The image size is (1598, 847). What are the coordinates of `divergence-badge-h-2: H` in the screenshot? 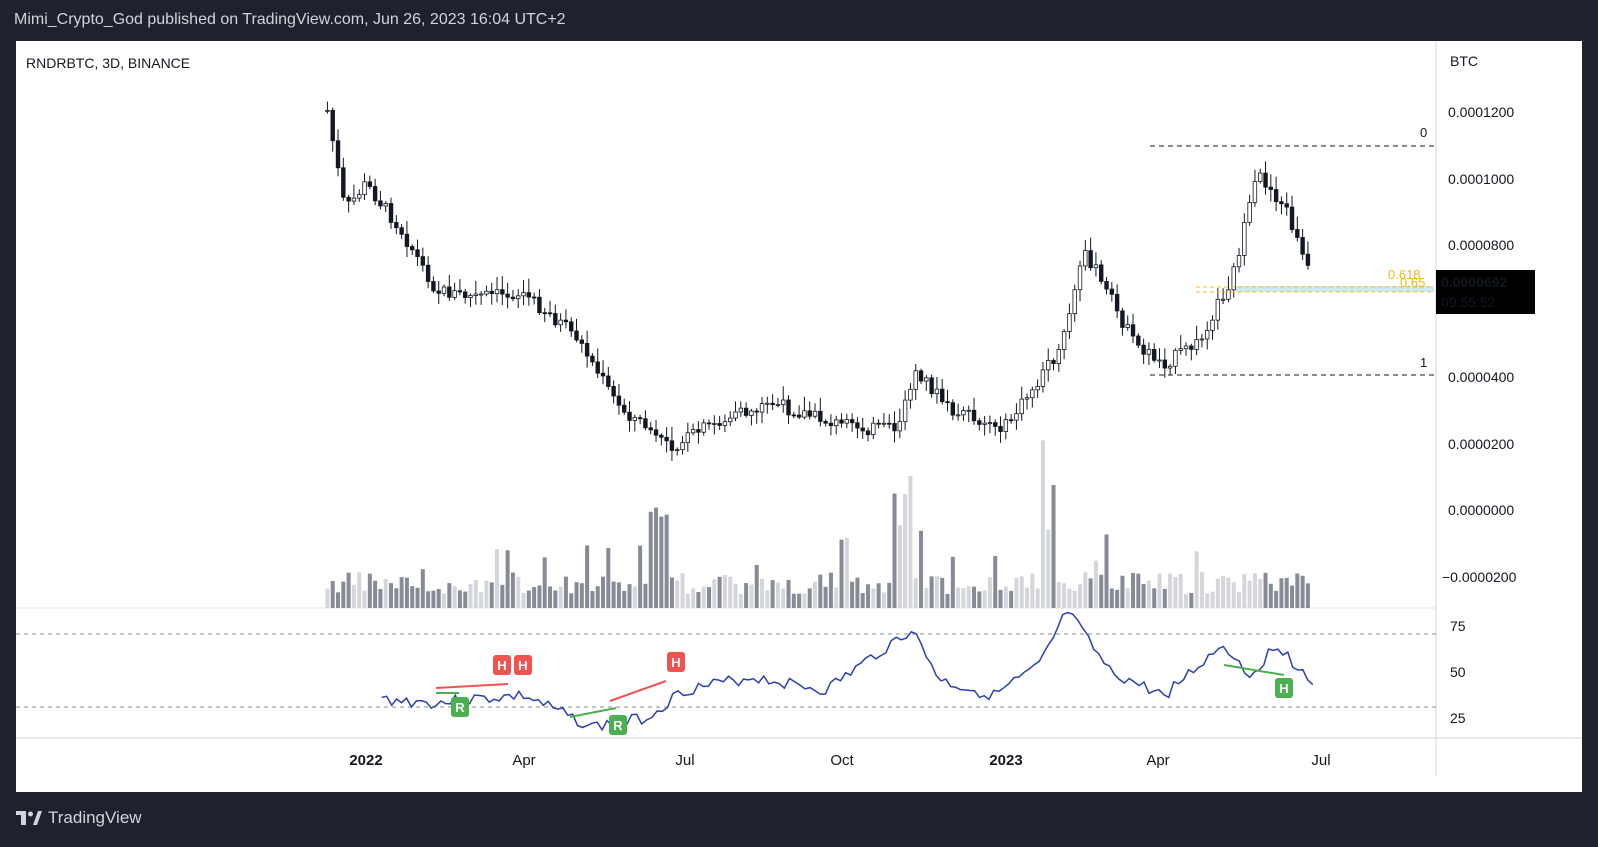 It's located at (523, 665).